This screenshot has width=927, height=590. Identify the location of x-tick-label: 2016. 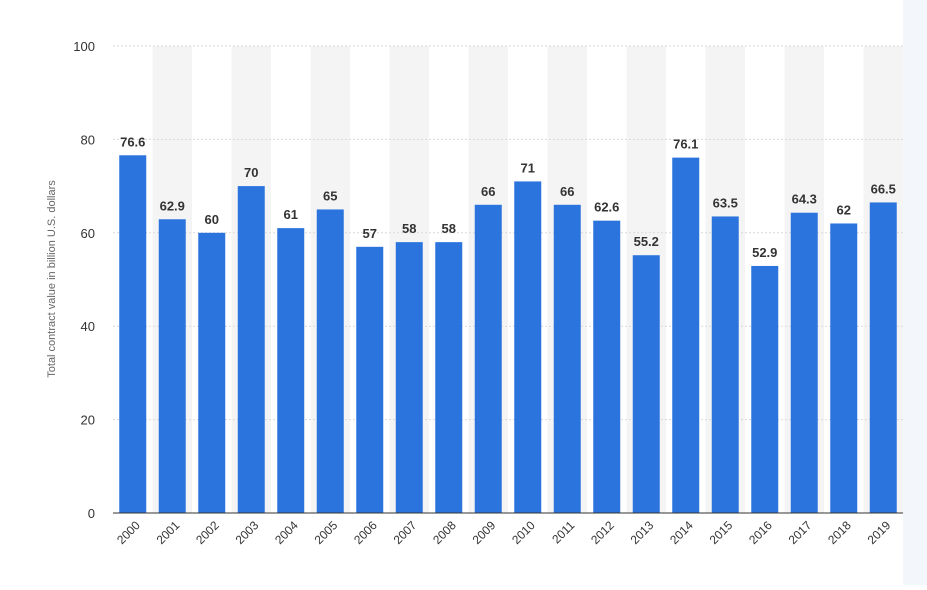
(760, 532).